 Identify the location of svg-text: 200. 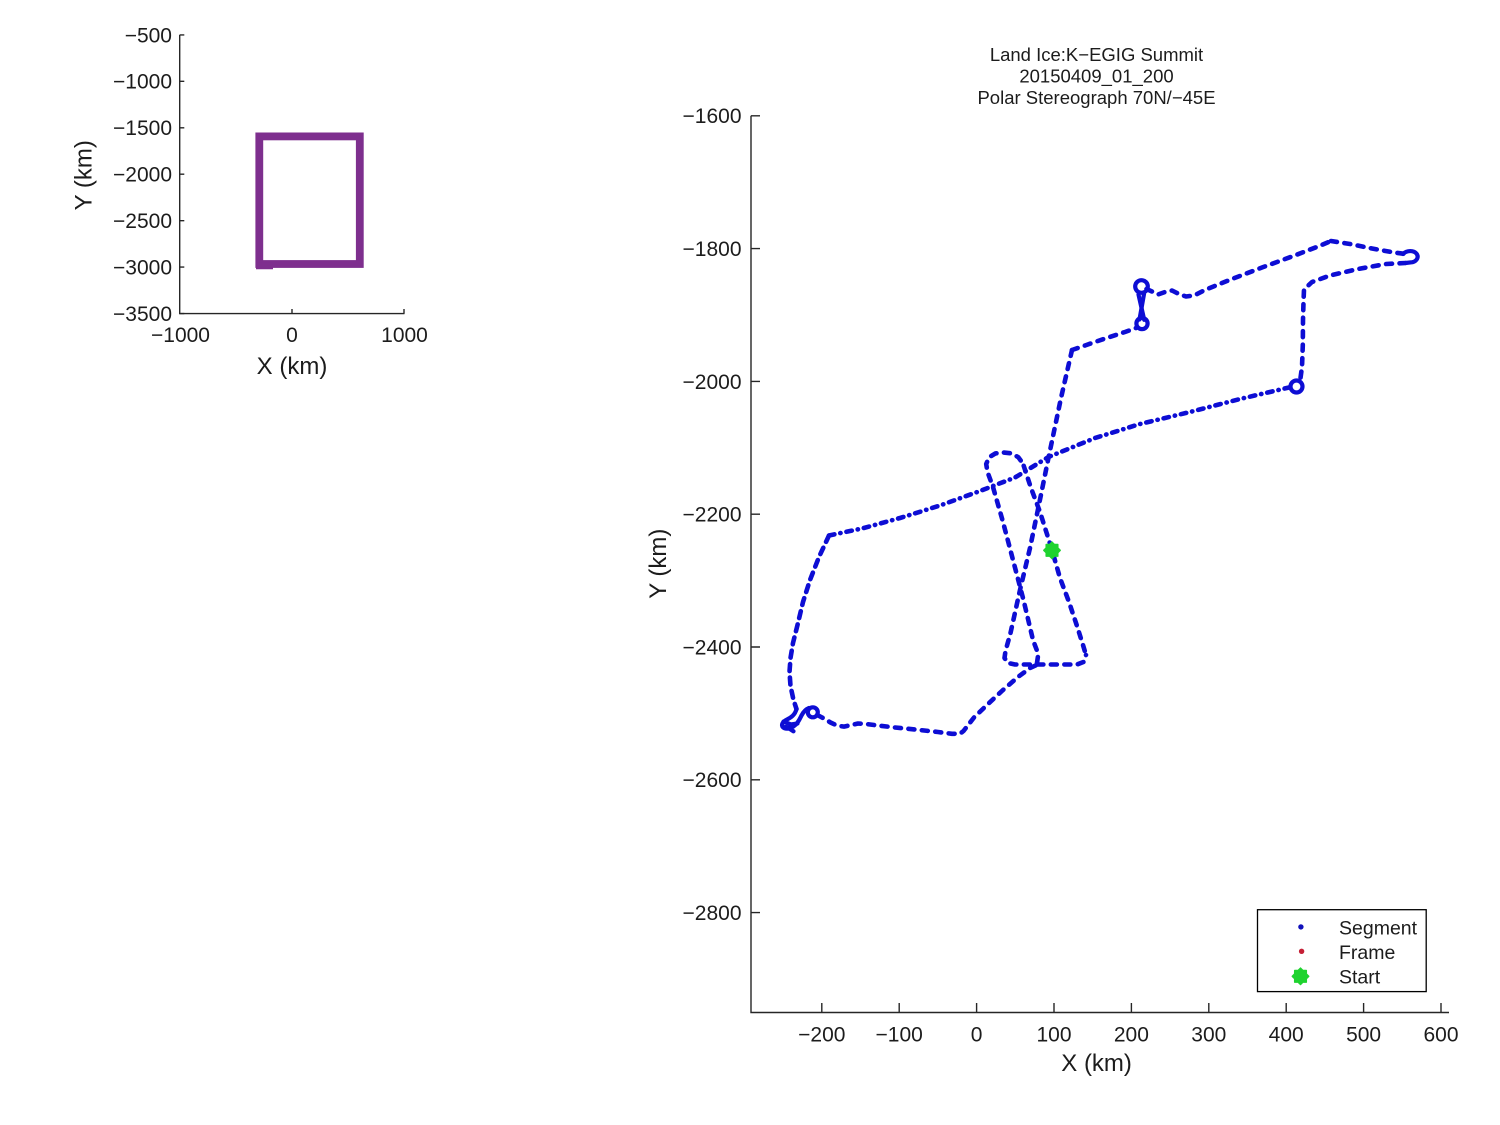
(1131, 1034).